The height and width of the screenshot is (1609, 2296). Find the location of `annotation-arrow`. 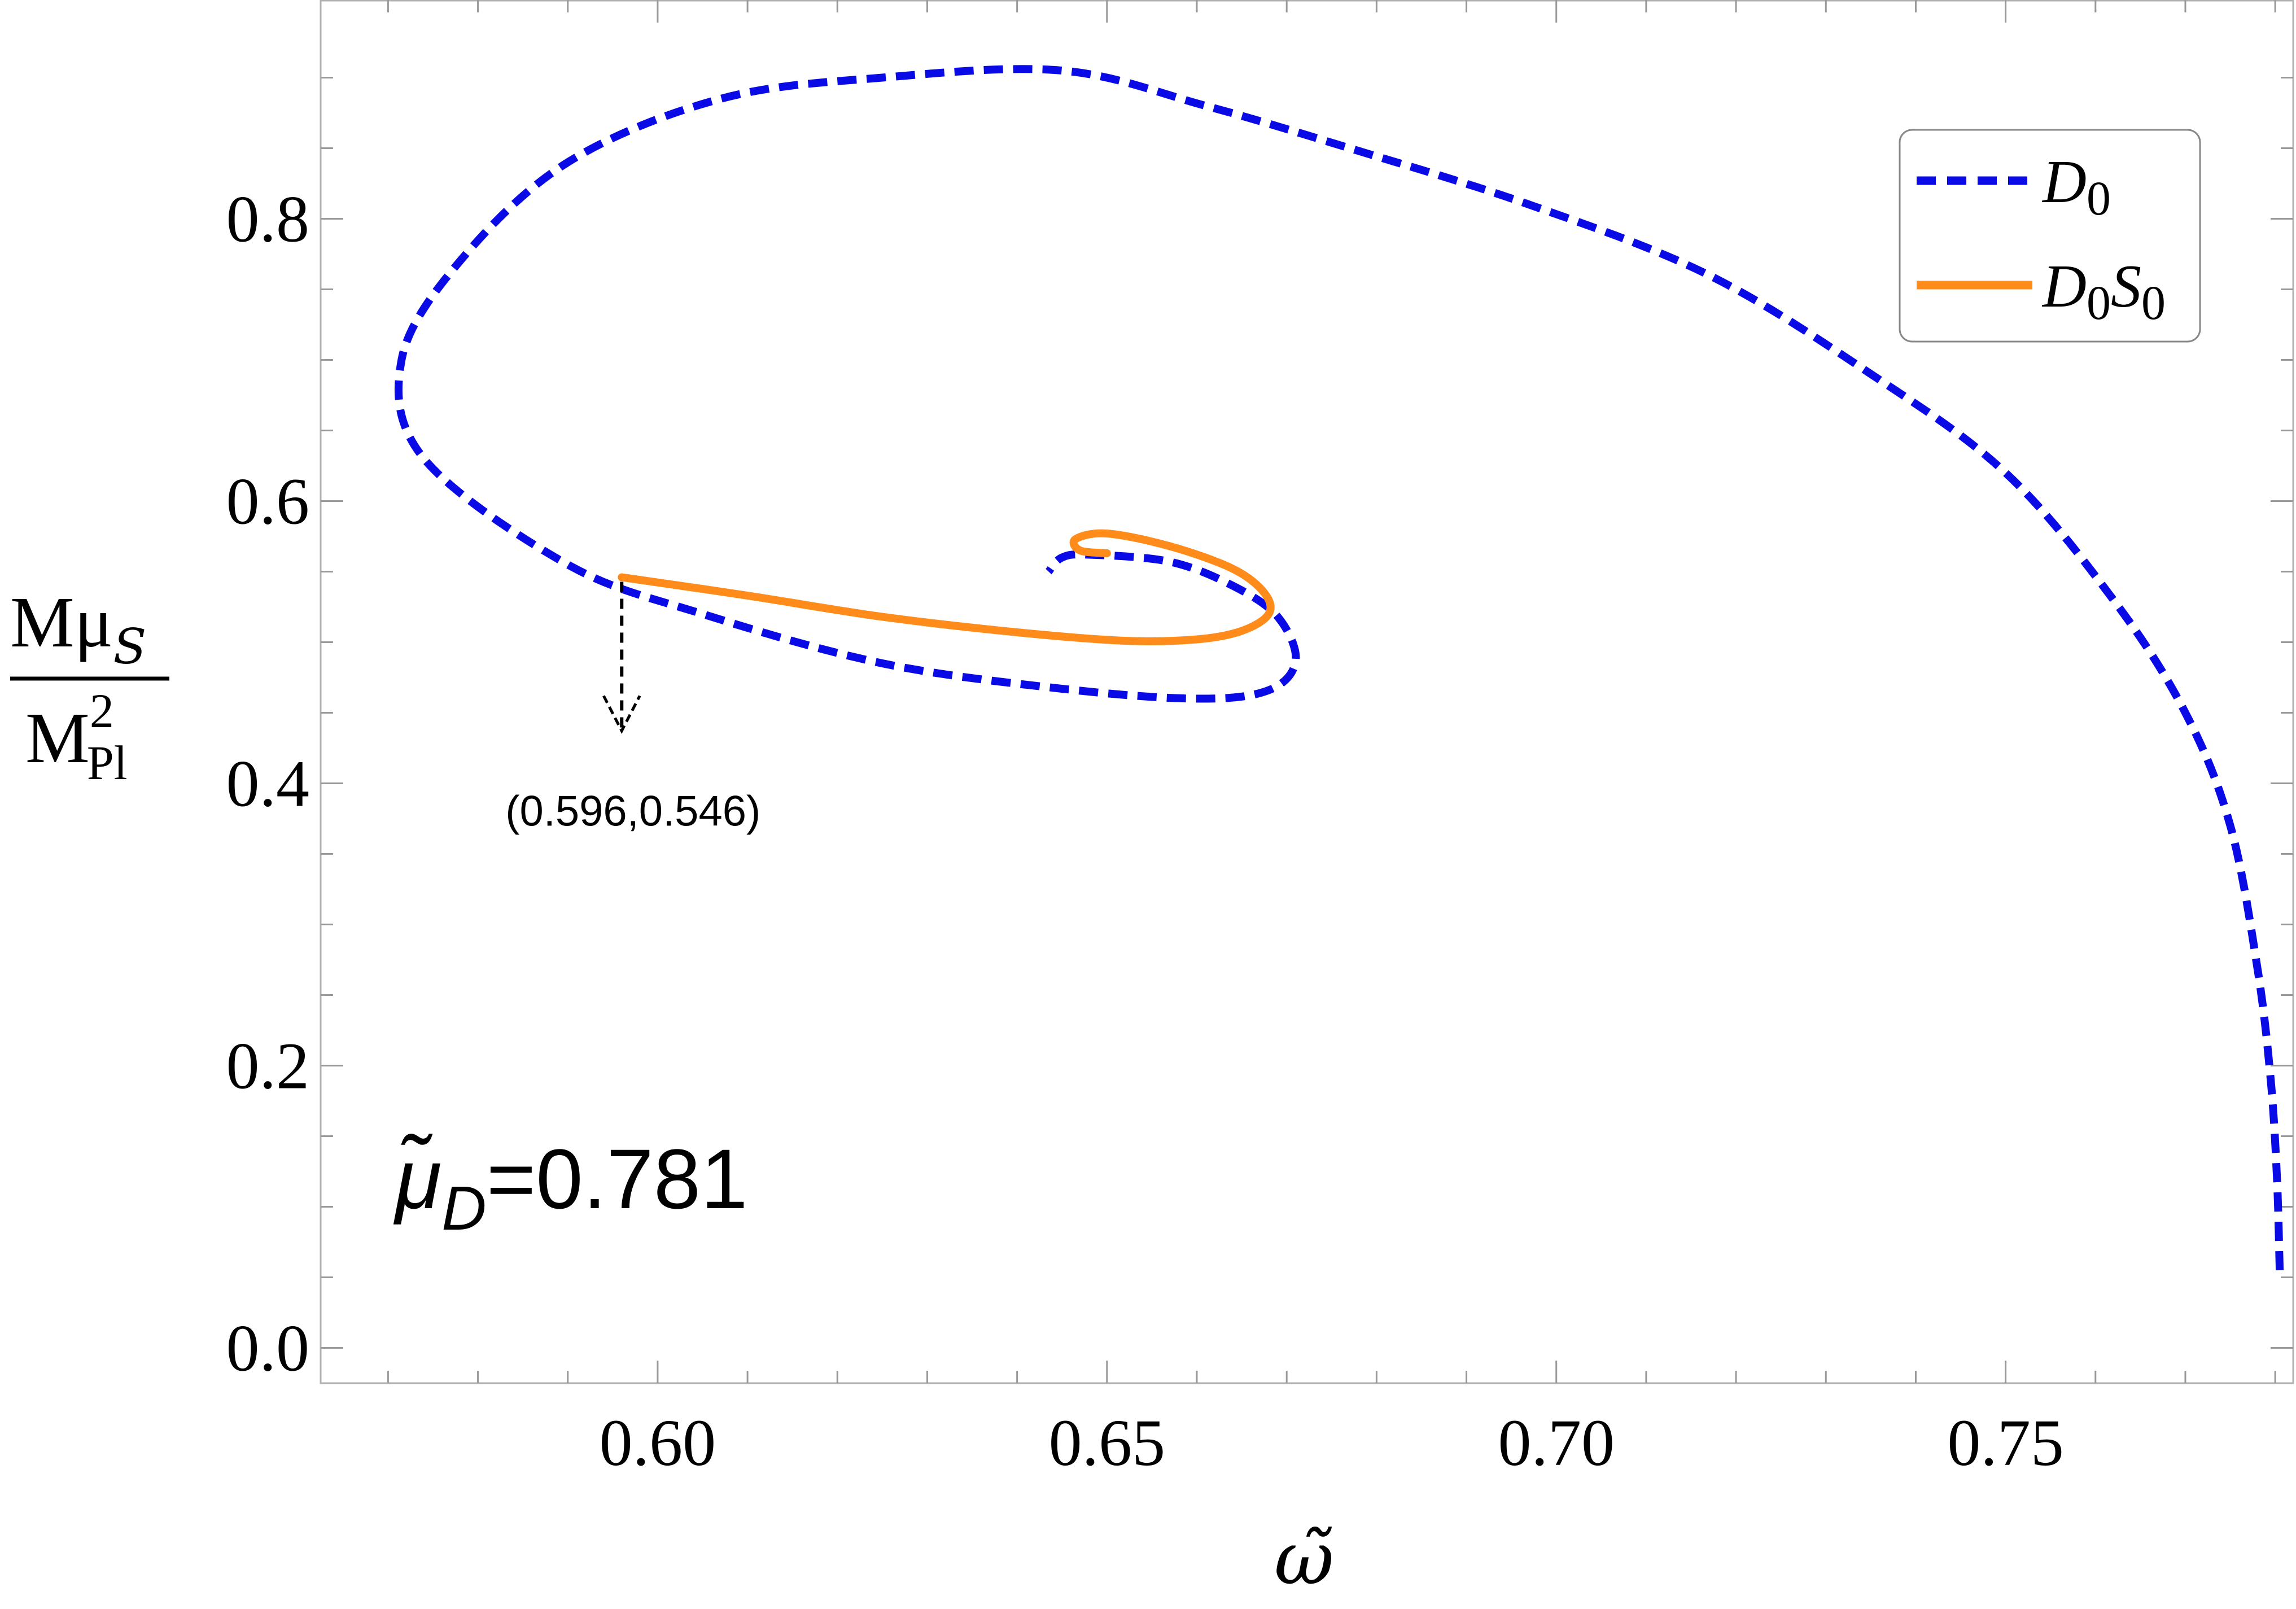

annotation-arrow is located at coordinates (621, 657).